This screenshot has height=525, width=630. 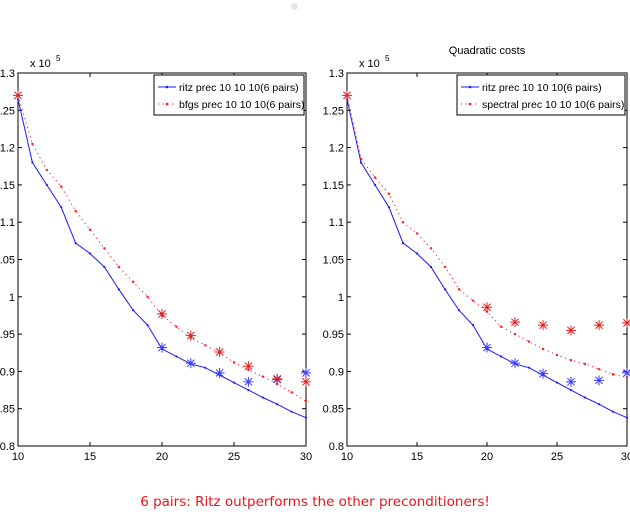 I want to click on x-tick-label: 25, so click(x=557, y=457).